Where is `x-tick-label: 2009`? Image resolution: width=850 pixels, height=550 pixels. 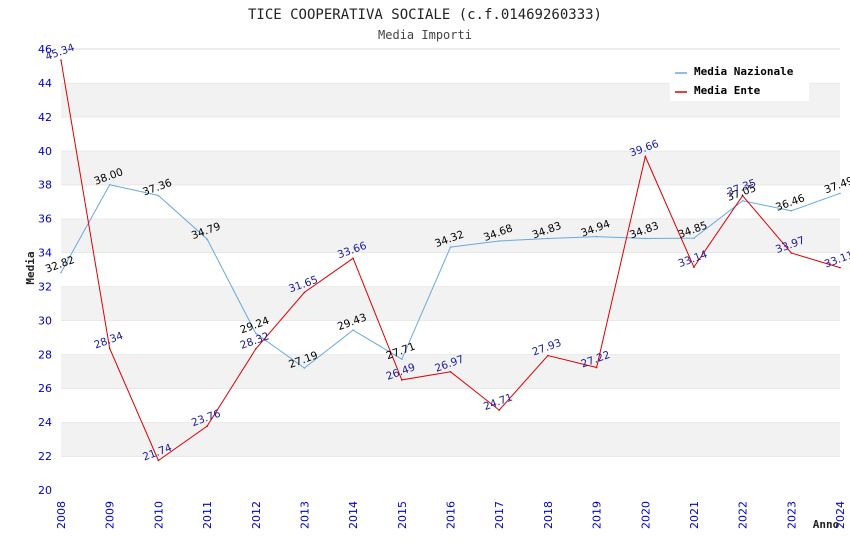
x-tick-label: 2009 is located at coordinates (110, 515).